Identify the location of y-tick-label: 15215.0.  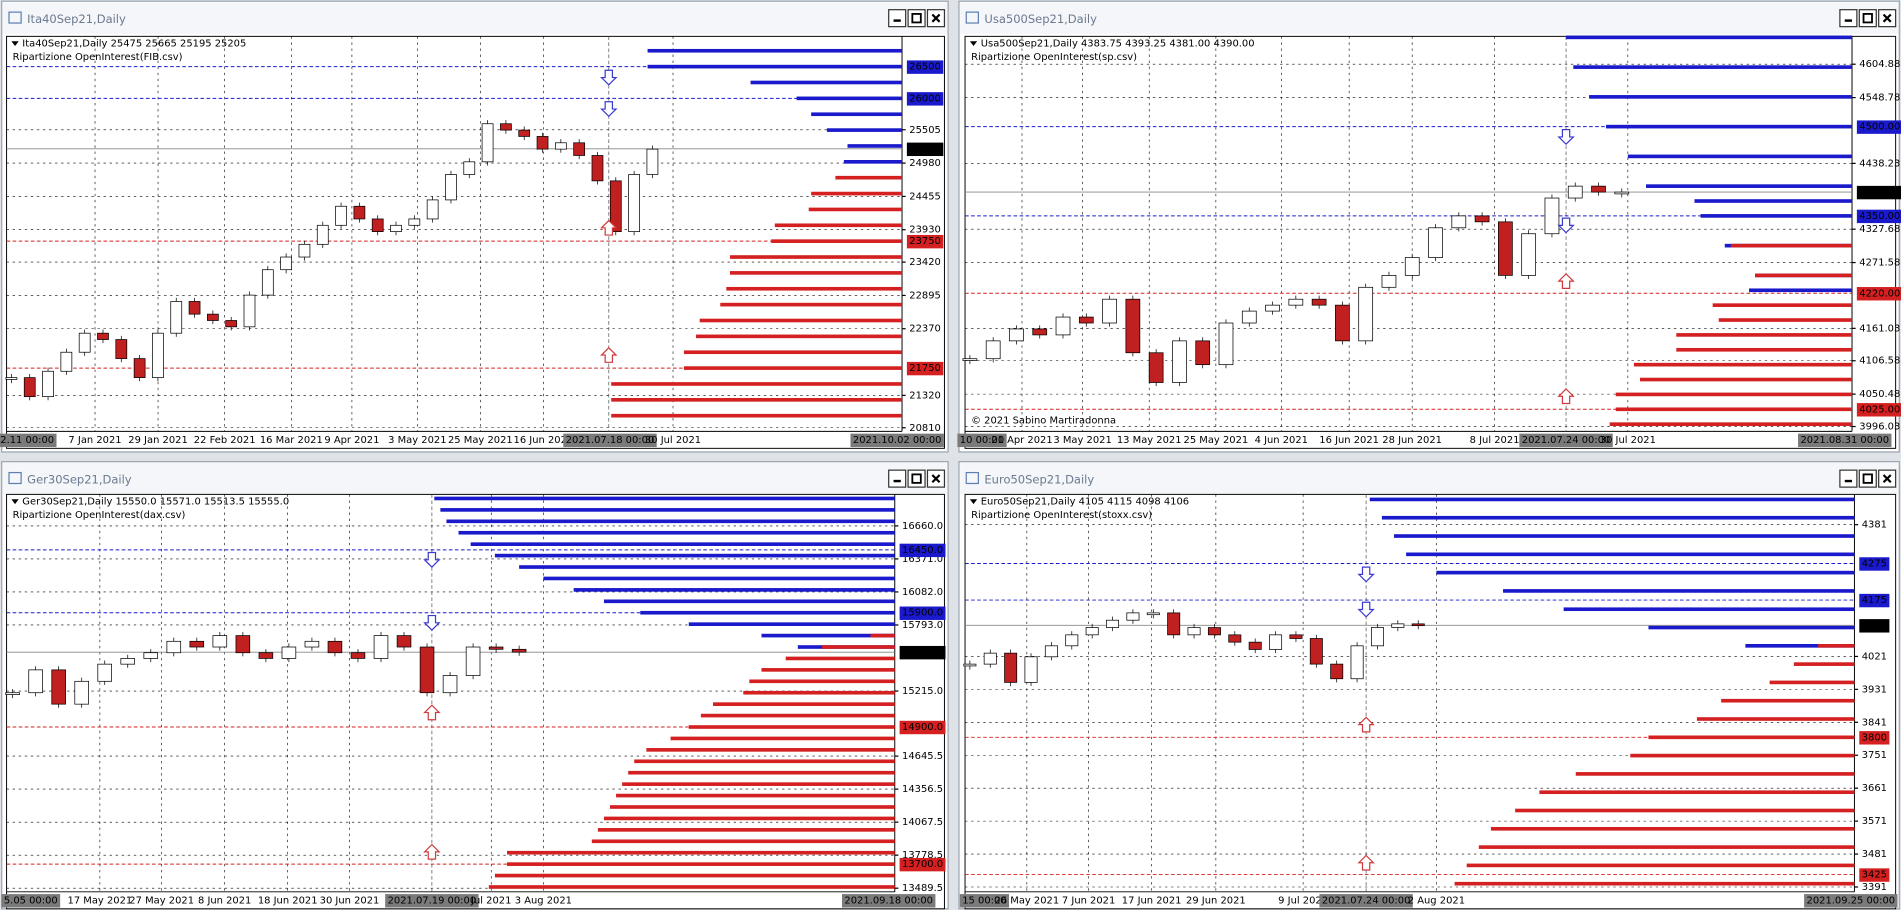
(922, 691).